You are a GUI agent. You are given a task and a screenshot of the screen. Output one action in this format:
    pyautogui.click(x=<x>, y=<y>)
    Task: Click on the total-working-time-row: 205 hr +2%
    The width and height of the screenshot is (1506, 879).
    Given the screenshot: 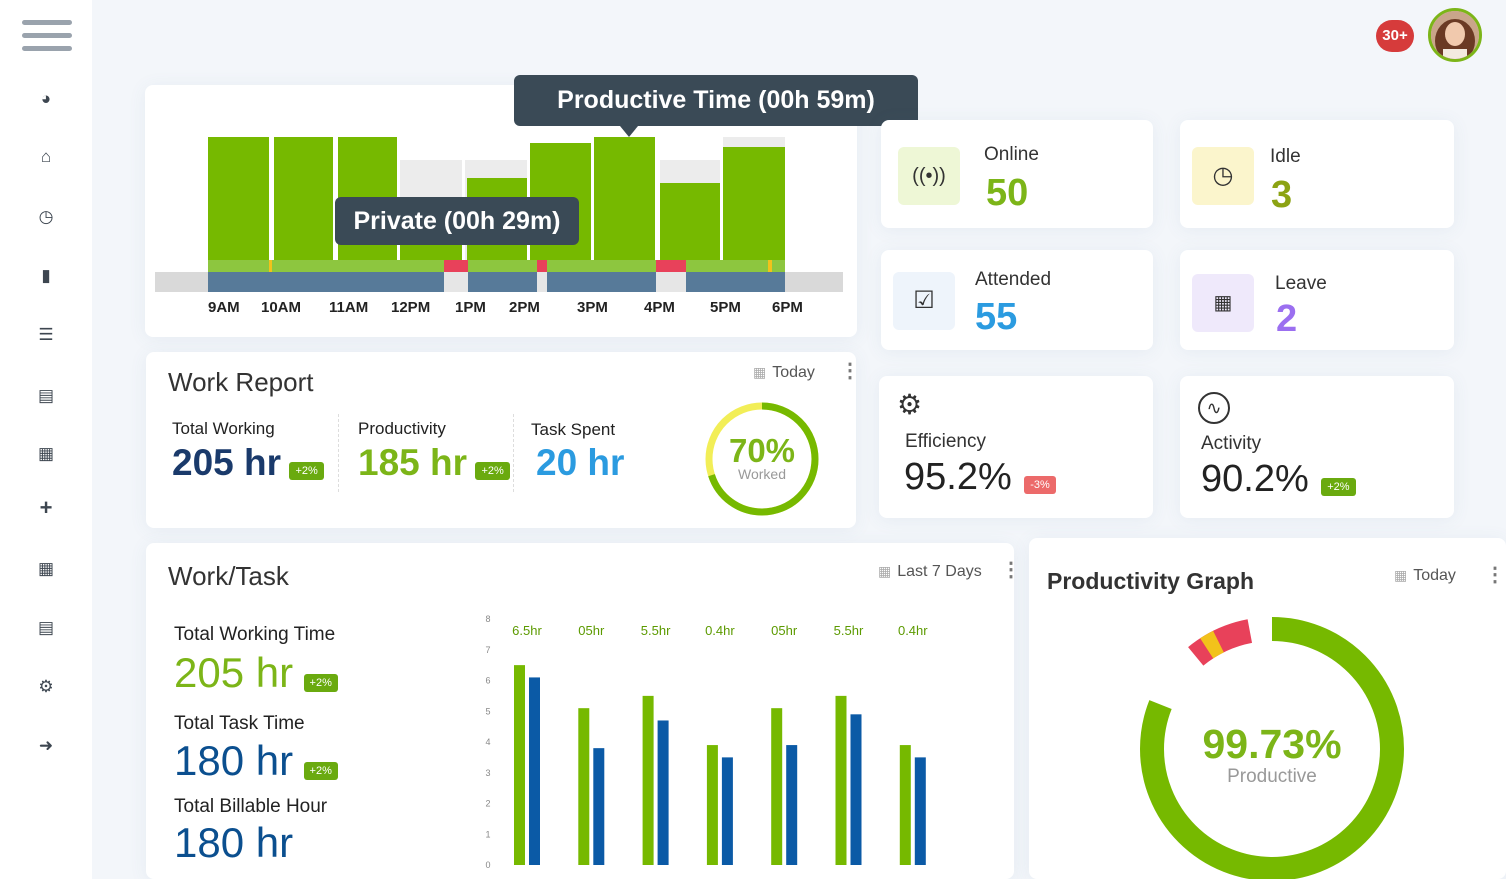 What is the action you would take?
    pyautogui.click(x=256, y=673)
    